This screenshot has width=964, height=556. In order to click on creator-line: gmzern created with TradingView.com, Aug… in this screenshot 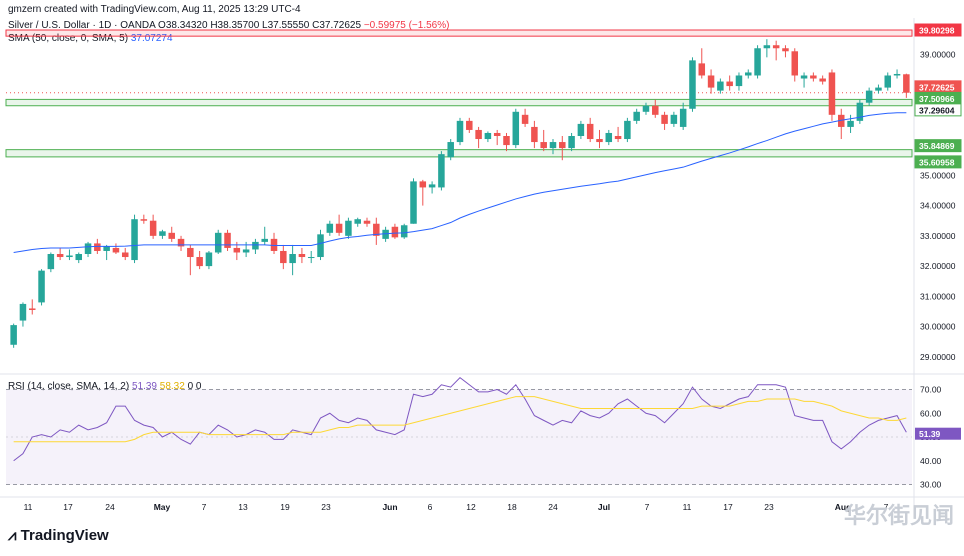, I will do `click(154, 9)`.